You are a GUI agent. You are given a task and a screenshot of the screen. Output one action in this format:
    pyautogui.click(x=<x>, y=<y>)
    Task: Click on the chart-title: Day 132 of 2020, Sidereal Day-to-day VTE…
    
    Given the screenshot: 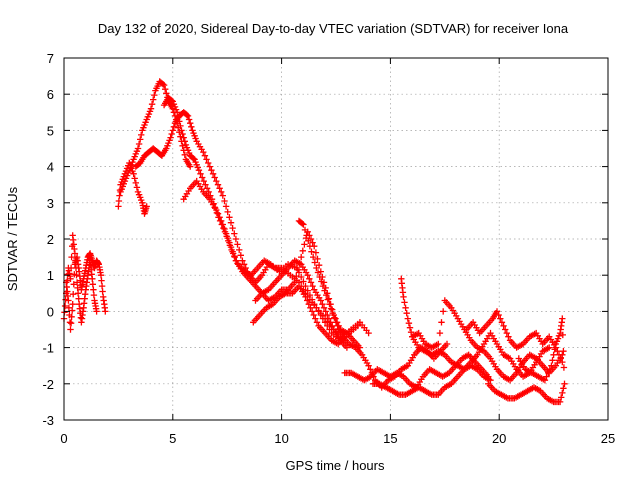 What is the action you would take?
    pyautogui.click(x=333, y=28)
    